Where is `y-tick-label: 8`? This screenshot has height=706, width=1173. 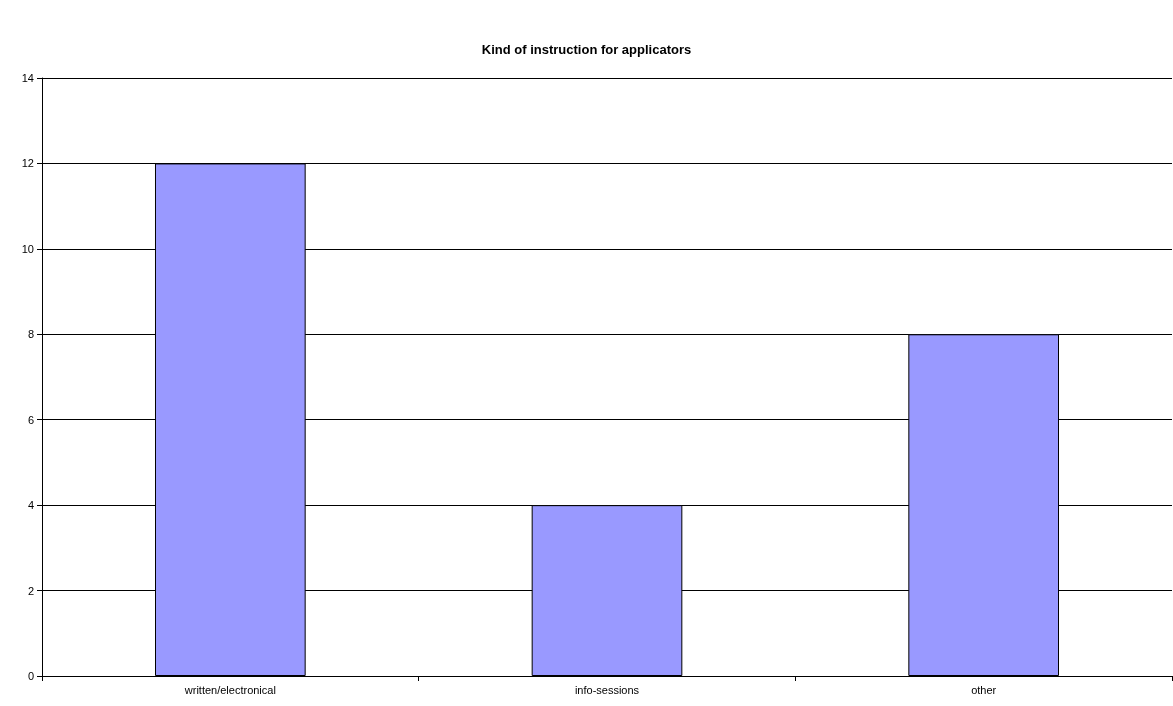
y-tick-label: 8 is located at coordinates (30, 334).